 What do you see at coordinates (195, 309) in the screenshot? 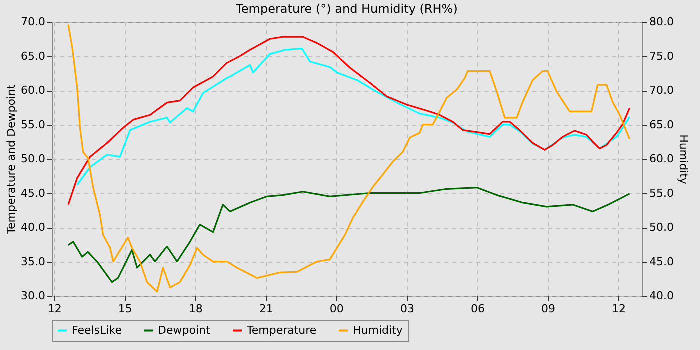
I see `x-tick-label: 18` at bounding box center [195, 309].